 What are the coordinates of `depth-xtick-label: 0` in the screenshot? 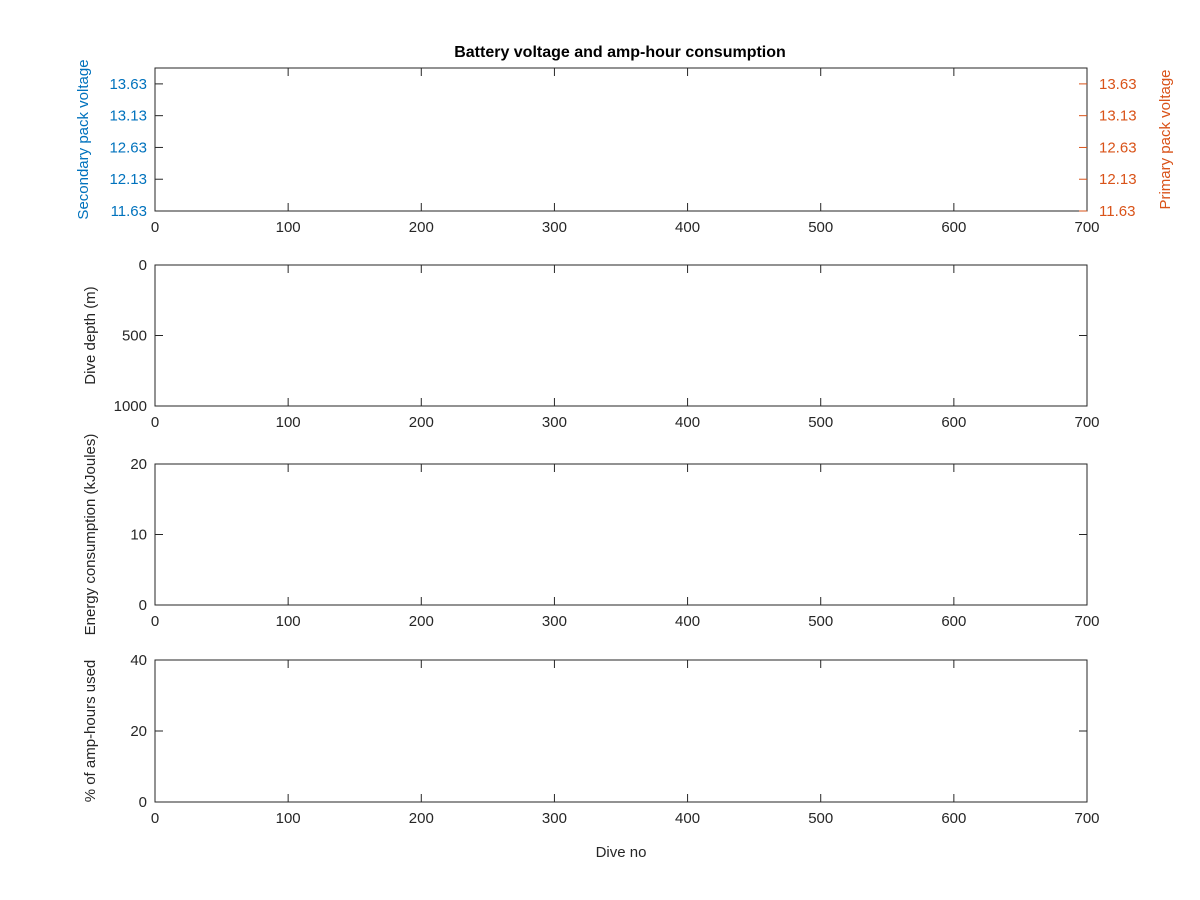 It's located at (155, 422).